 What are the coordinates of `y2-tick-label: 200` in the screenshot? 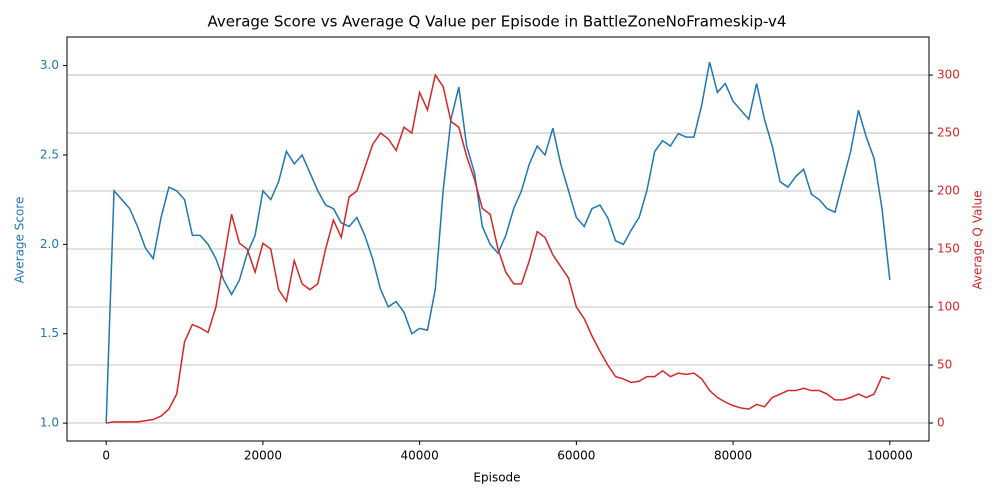 It's located at (948, 191).